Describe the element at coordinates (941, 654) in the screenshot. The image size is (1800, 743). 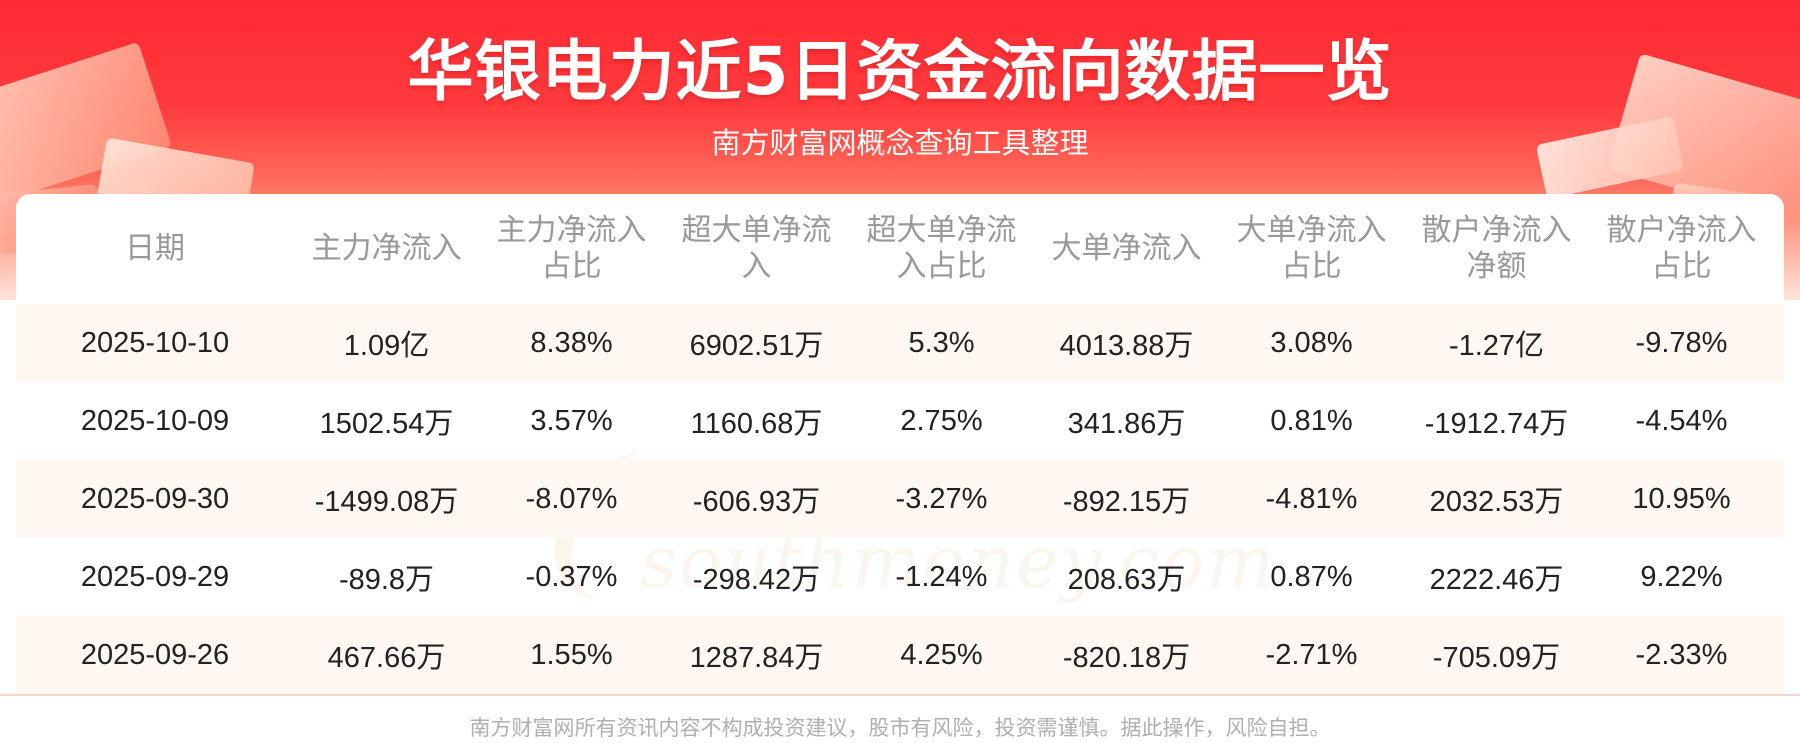
I see `table-cell: 4.25%` at that location.